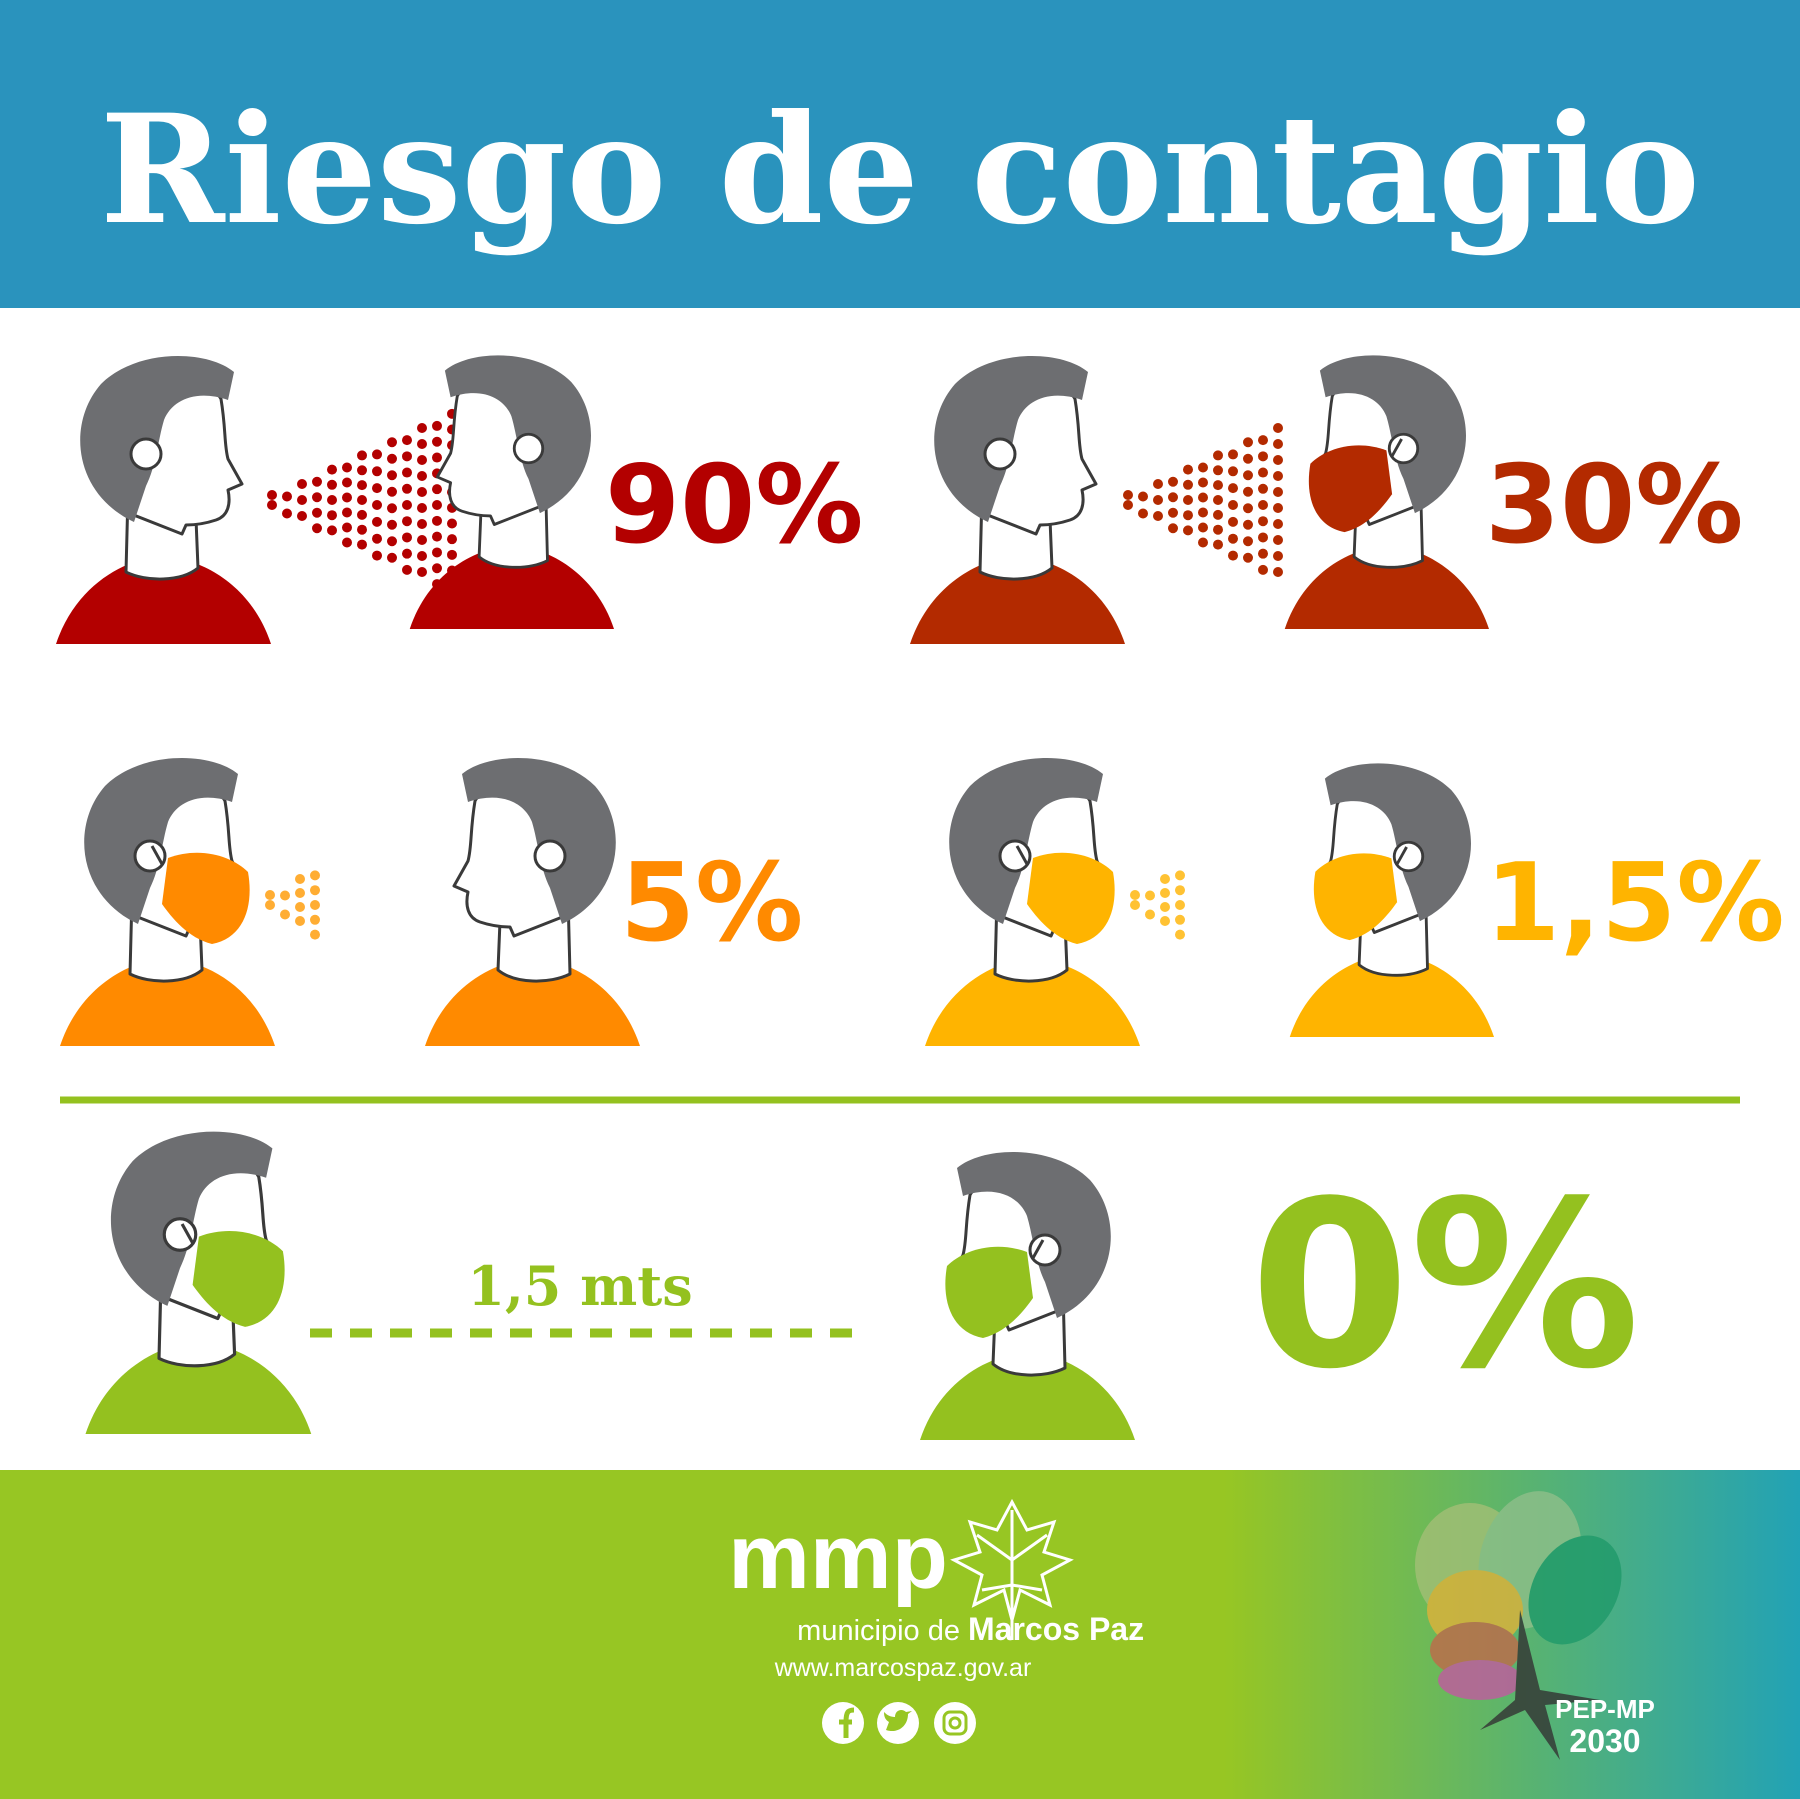 This screenshot has height=1799, width=1800. I want to click on risk-label: 0%, so click(1445, 1286).